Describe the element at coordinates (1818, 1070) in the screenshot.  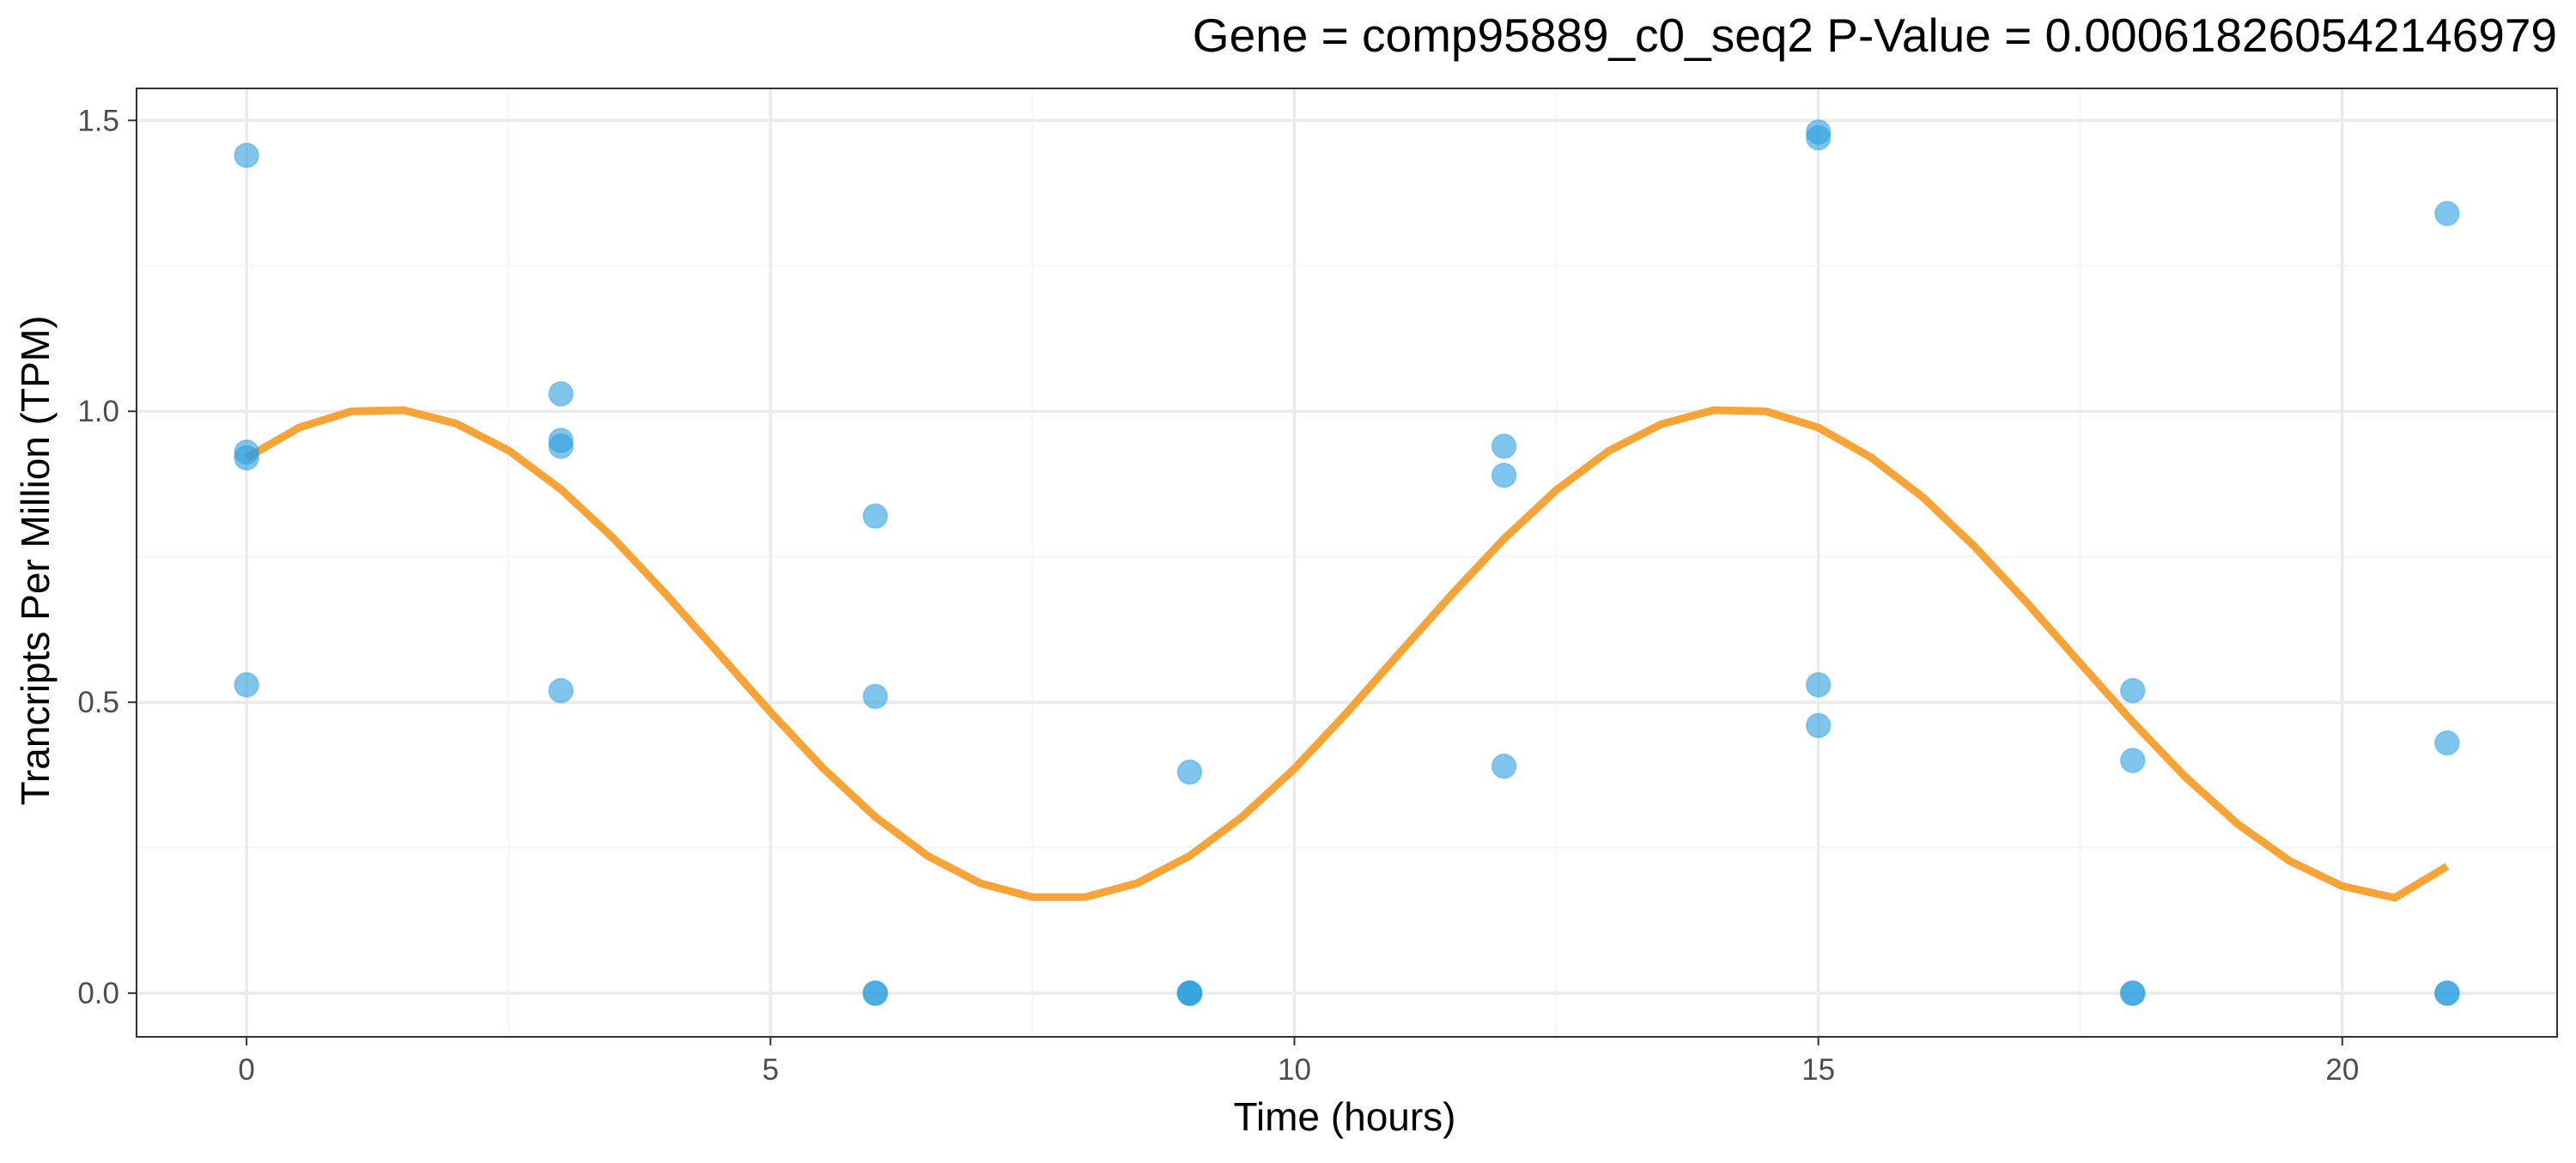
I see `x-tick-label: 15` at that location.